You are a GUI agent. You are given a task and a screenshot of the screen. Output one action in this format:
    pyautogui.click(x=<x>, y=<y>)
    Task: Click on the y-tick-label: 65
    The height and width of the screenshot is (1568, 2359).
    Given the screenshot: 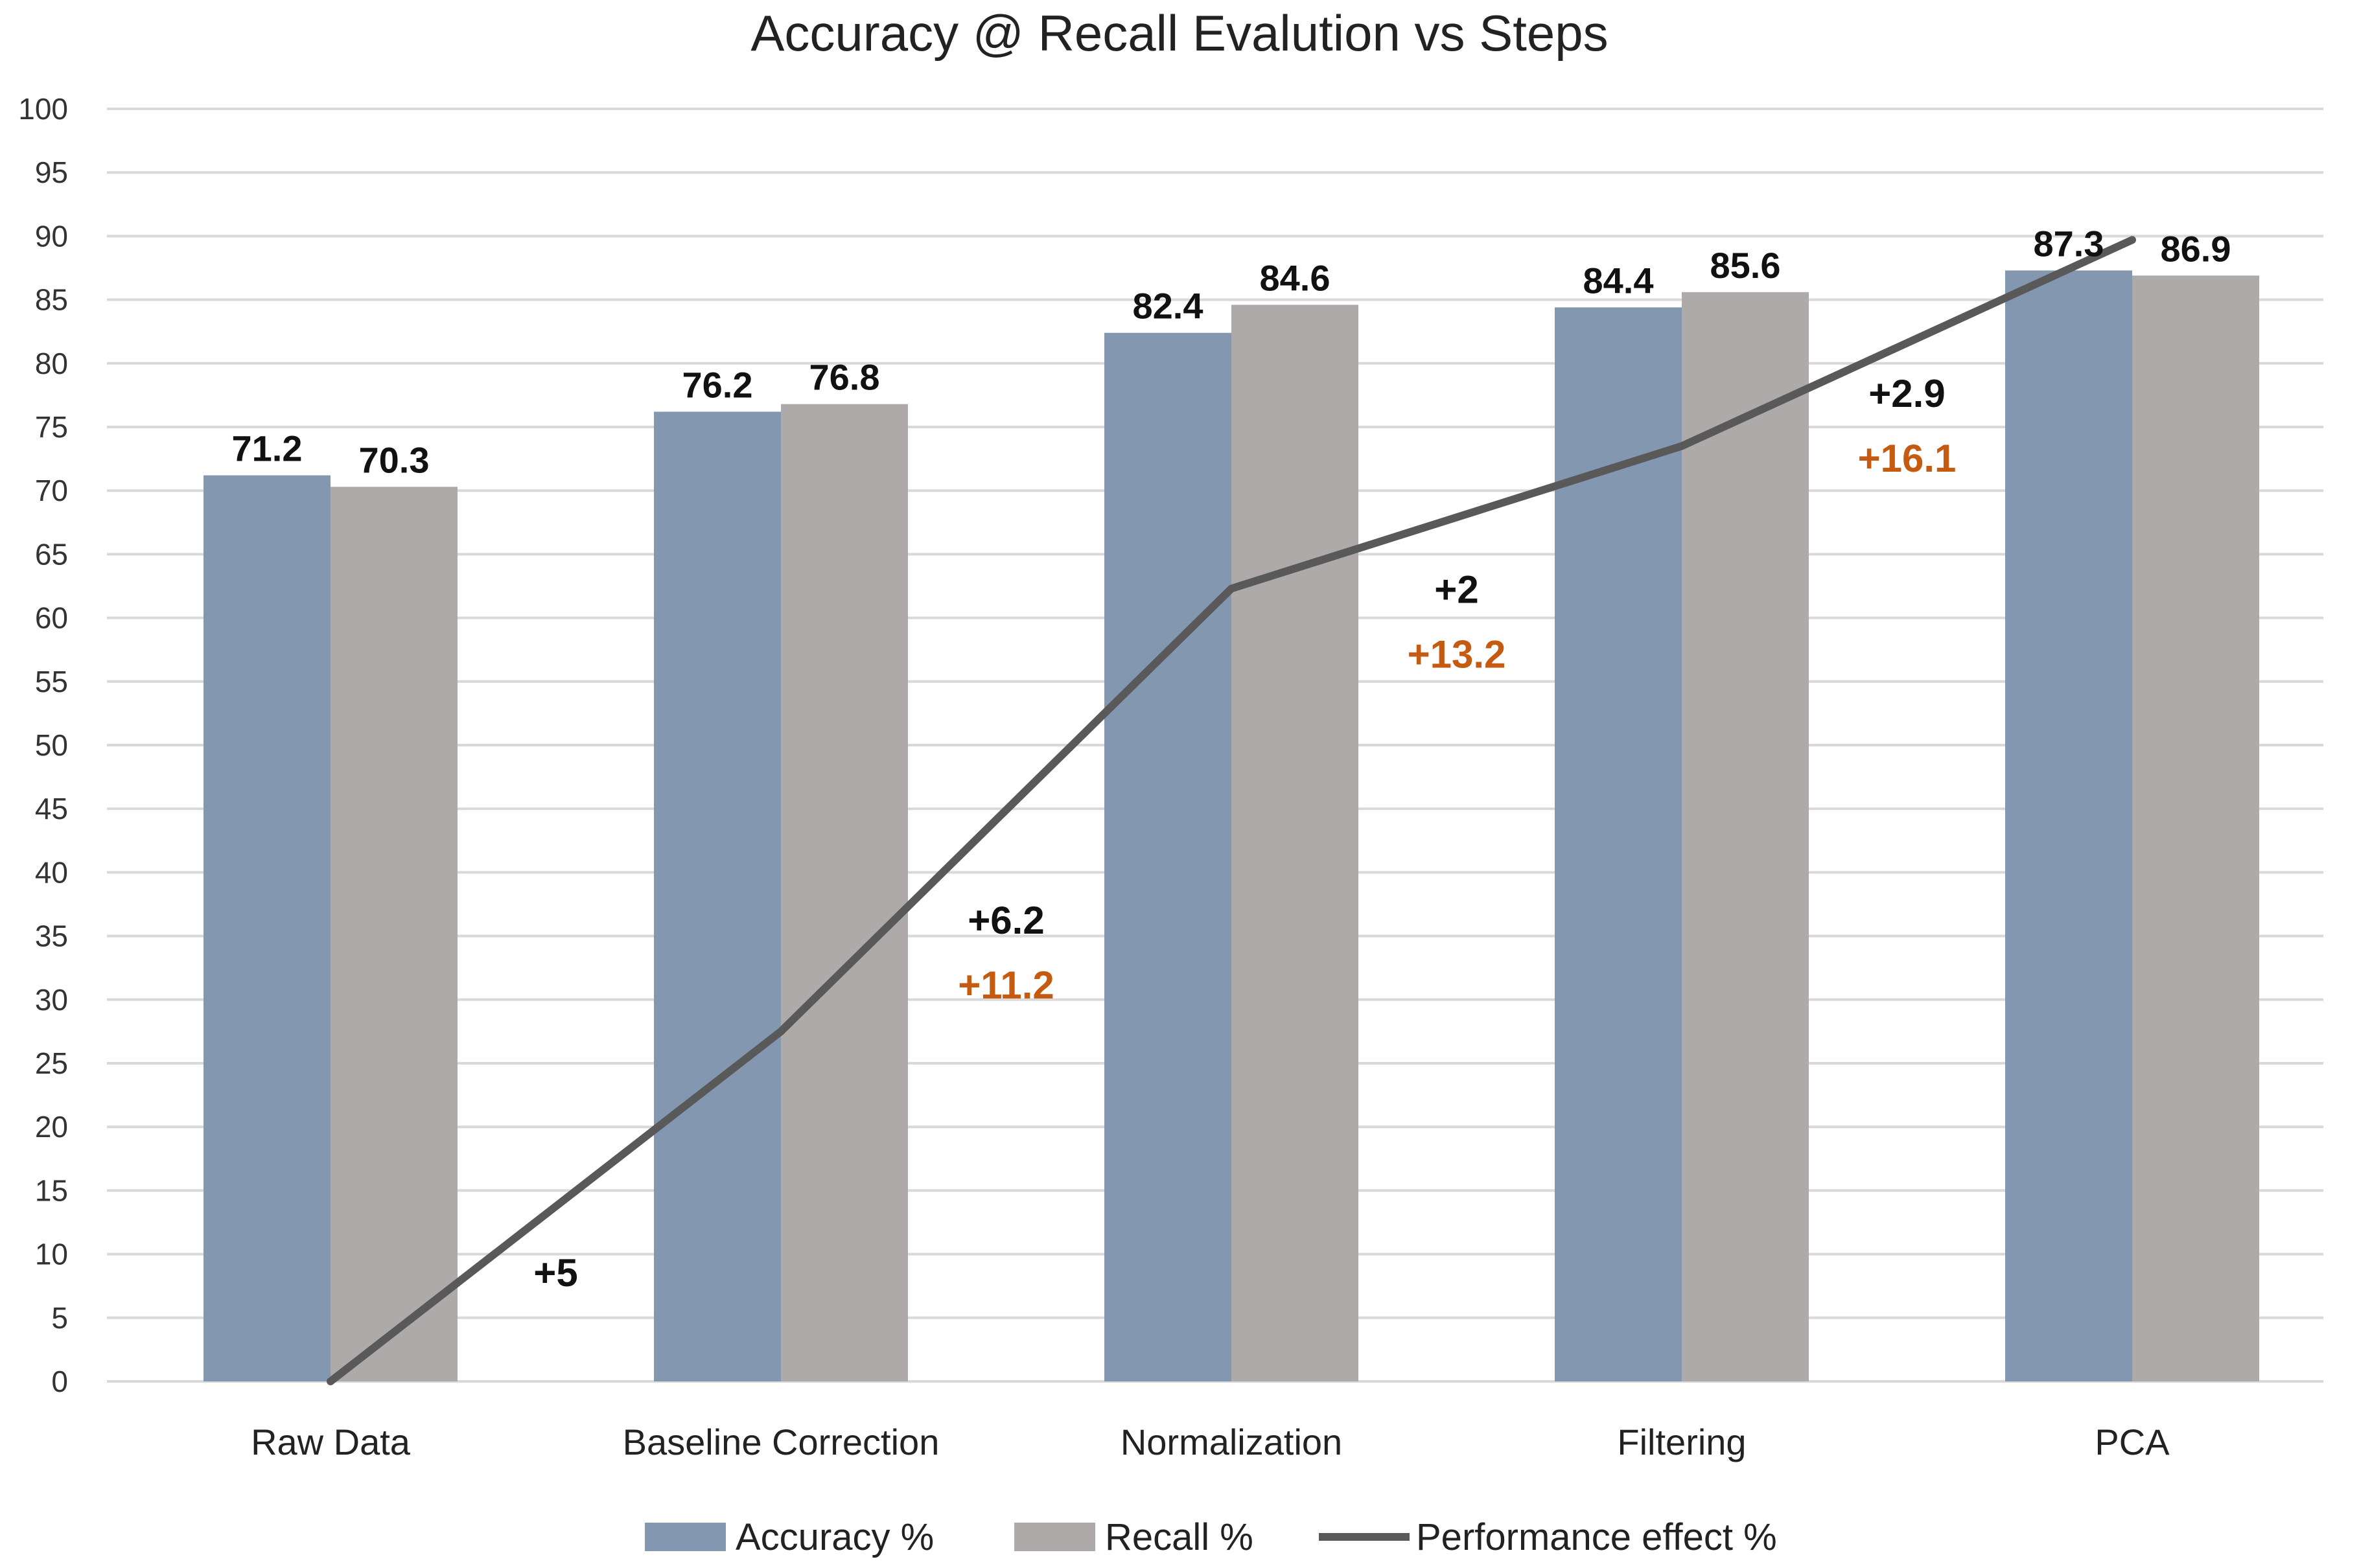 What is the action you would take?
    pyautogui.click(x=51, y=554)
    